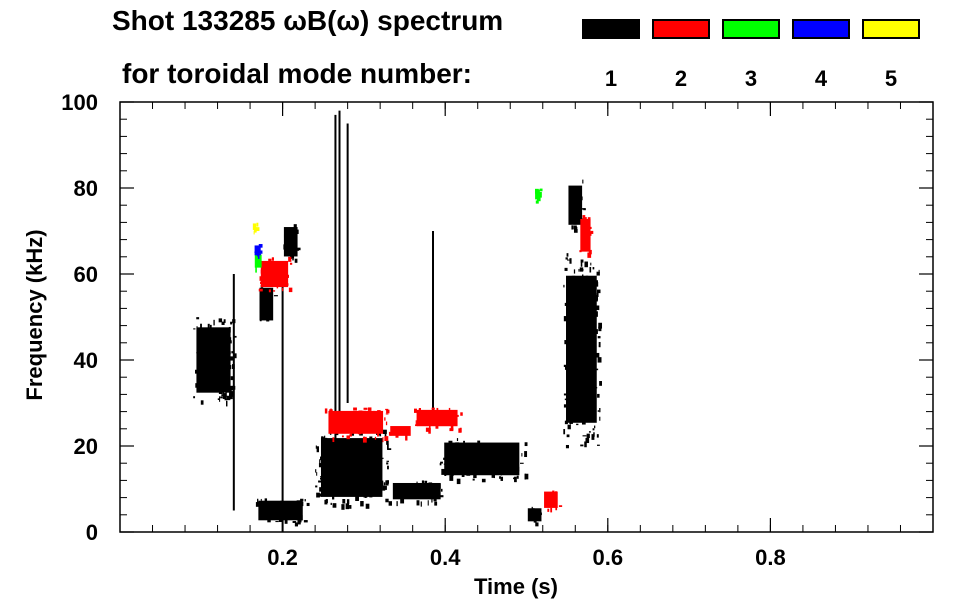 This screenshot has height=615, width=963. What do you see at coordinates (297, 73) in the screenshot?
I see `legend-caption: for toroidal mode number:` at bounding box center [297, 73].